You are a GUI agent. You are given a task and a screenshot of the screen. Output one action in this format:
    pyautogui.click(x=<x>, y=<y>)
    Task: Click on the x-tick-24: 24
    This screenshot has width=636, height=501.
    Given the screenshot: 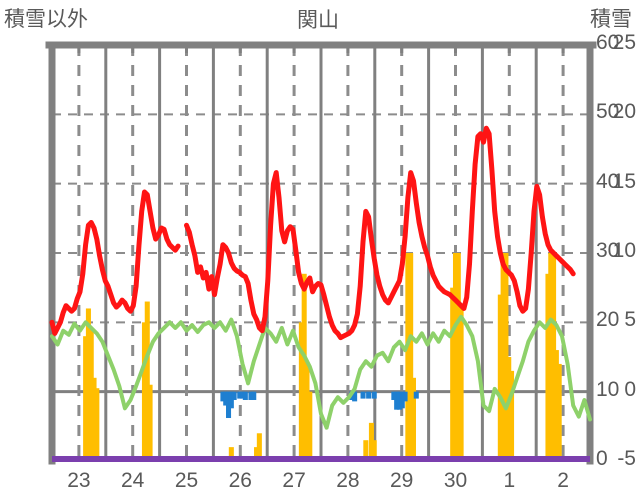 What is the action you would take?
    pyautogui.click(x=133, y=480)
    